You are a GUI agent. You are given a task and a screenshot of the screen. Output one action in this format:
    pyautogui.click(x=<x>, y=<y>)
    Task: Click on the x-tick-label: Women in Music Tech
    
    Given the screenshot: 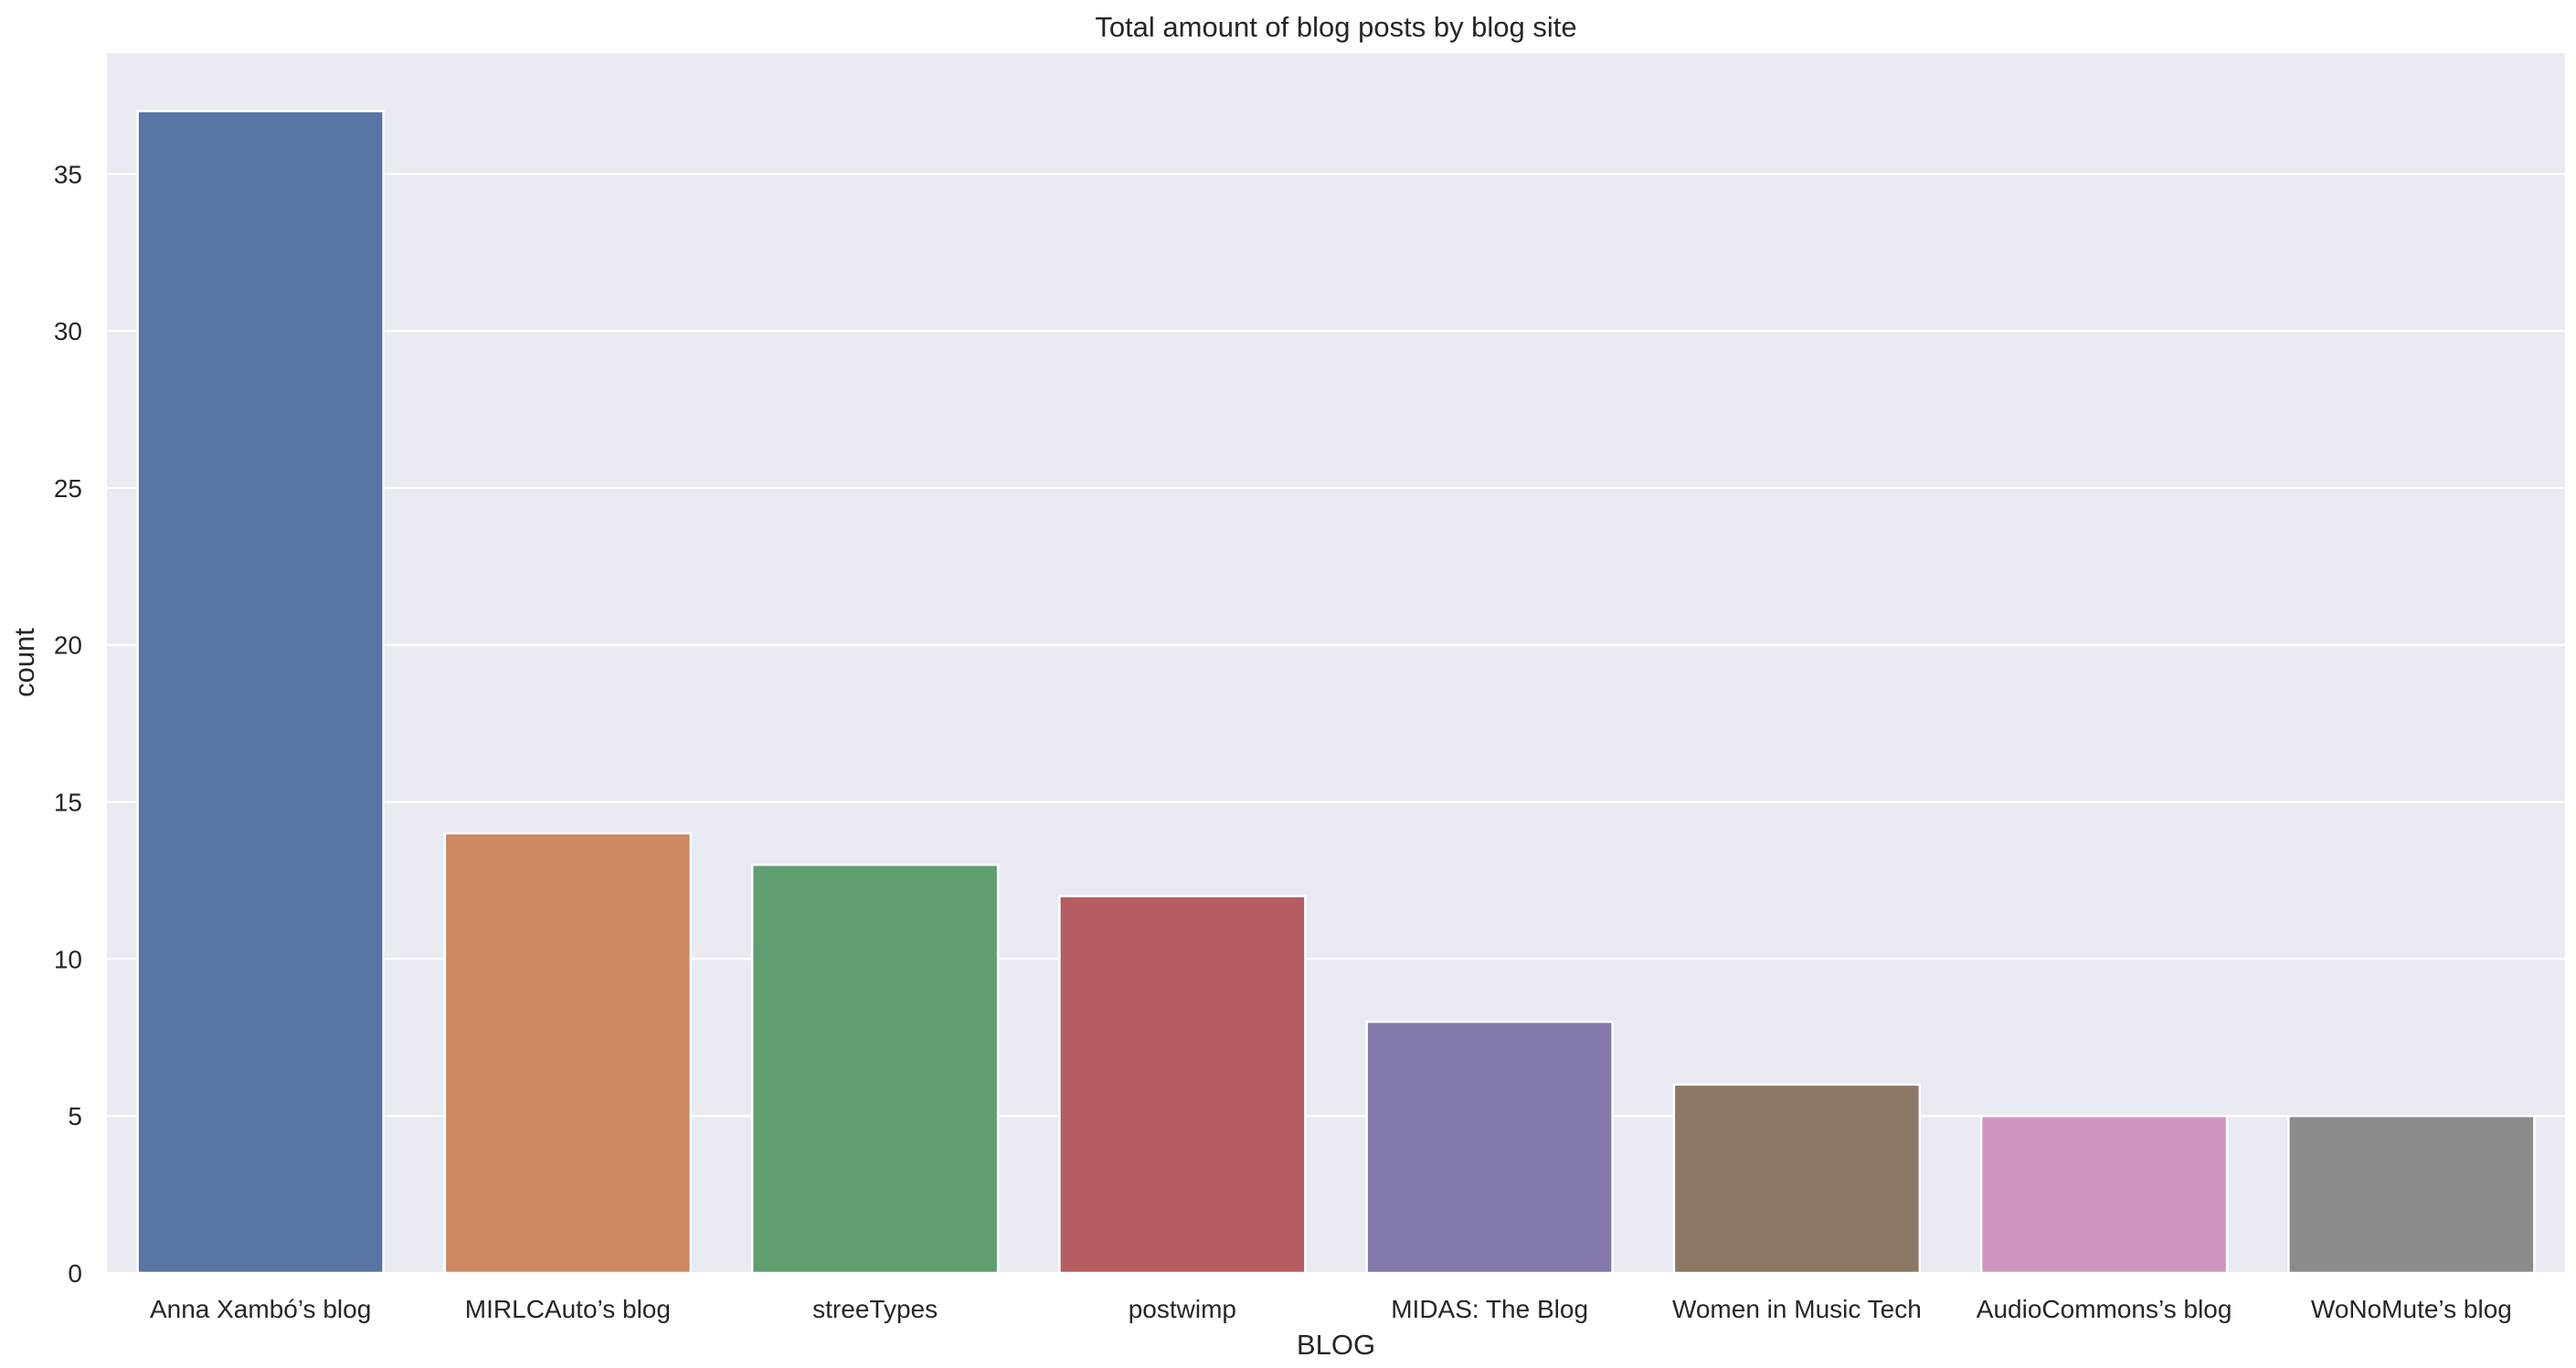 What is the action you would take?
    pyautogui.click(x=1797, y=1309)
    